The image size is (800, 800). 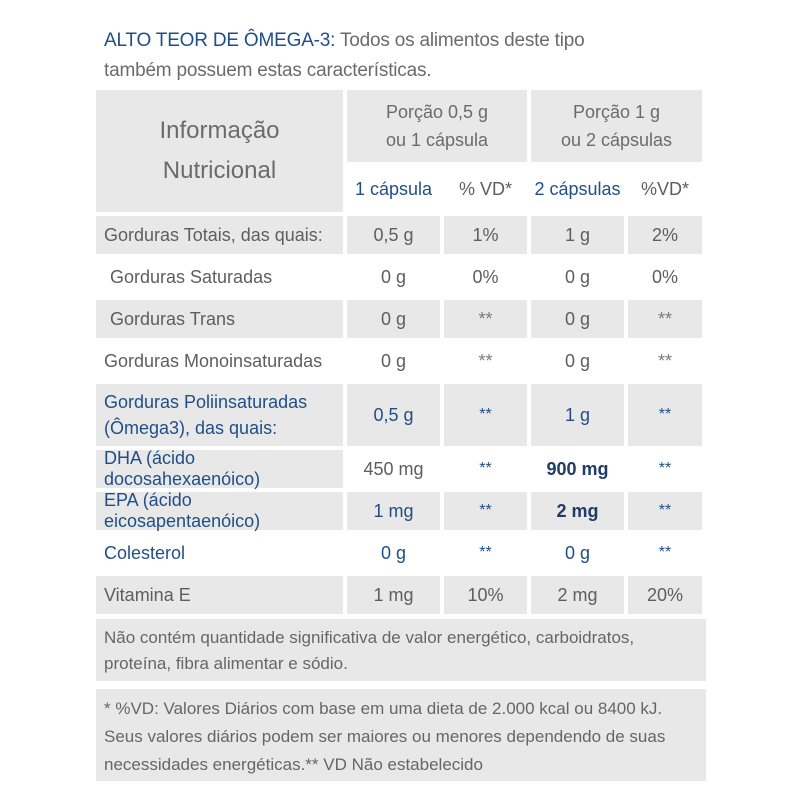 I want to click on row-value-1: 450 mg, so click(x=393, y=468).